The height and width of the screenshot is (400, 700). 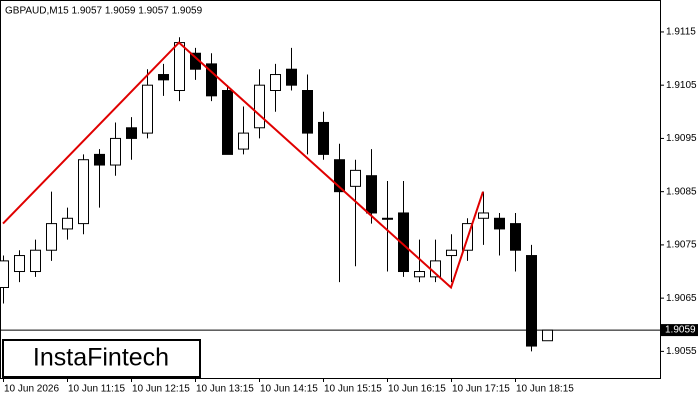 What do you see at coordinates (545, 389) in the screenshot?
I see `x-tick-label: 10 Jun 18:15` at bounding box center [545, 389].